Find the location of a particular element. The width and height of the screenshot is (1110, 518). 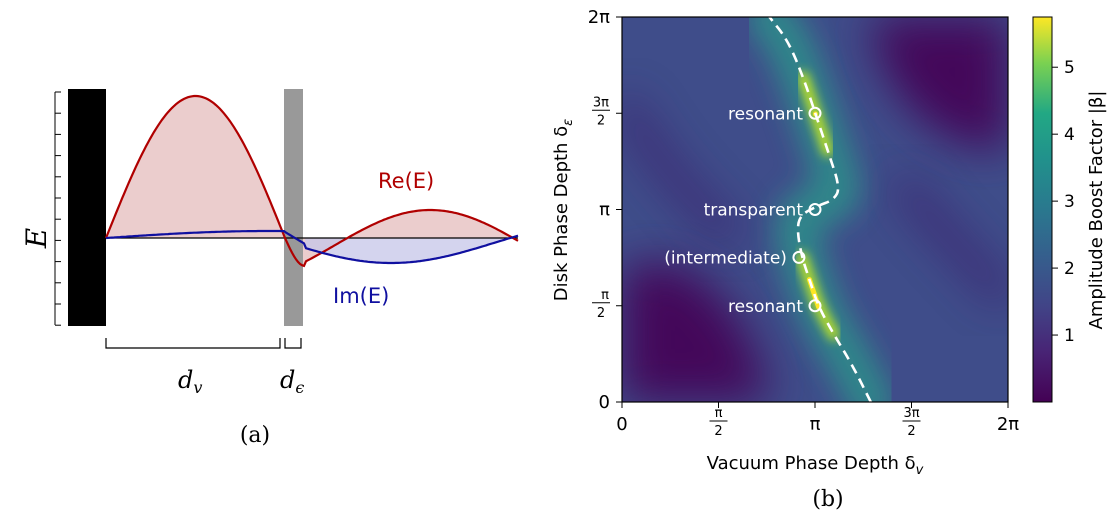

de-label: dϵ is located at coordinates (292, 381).